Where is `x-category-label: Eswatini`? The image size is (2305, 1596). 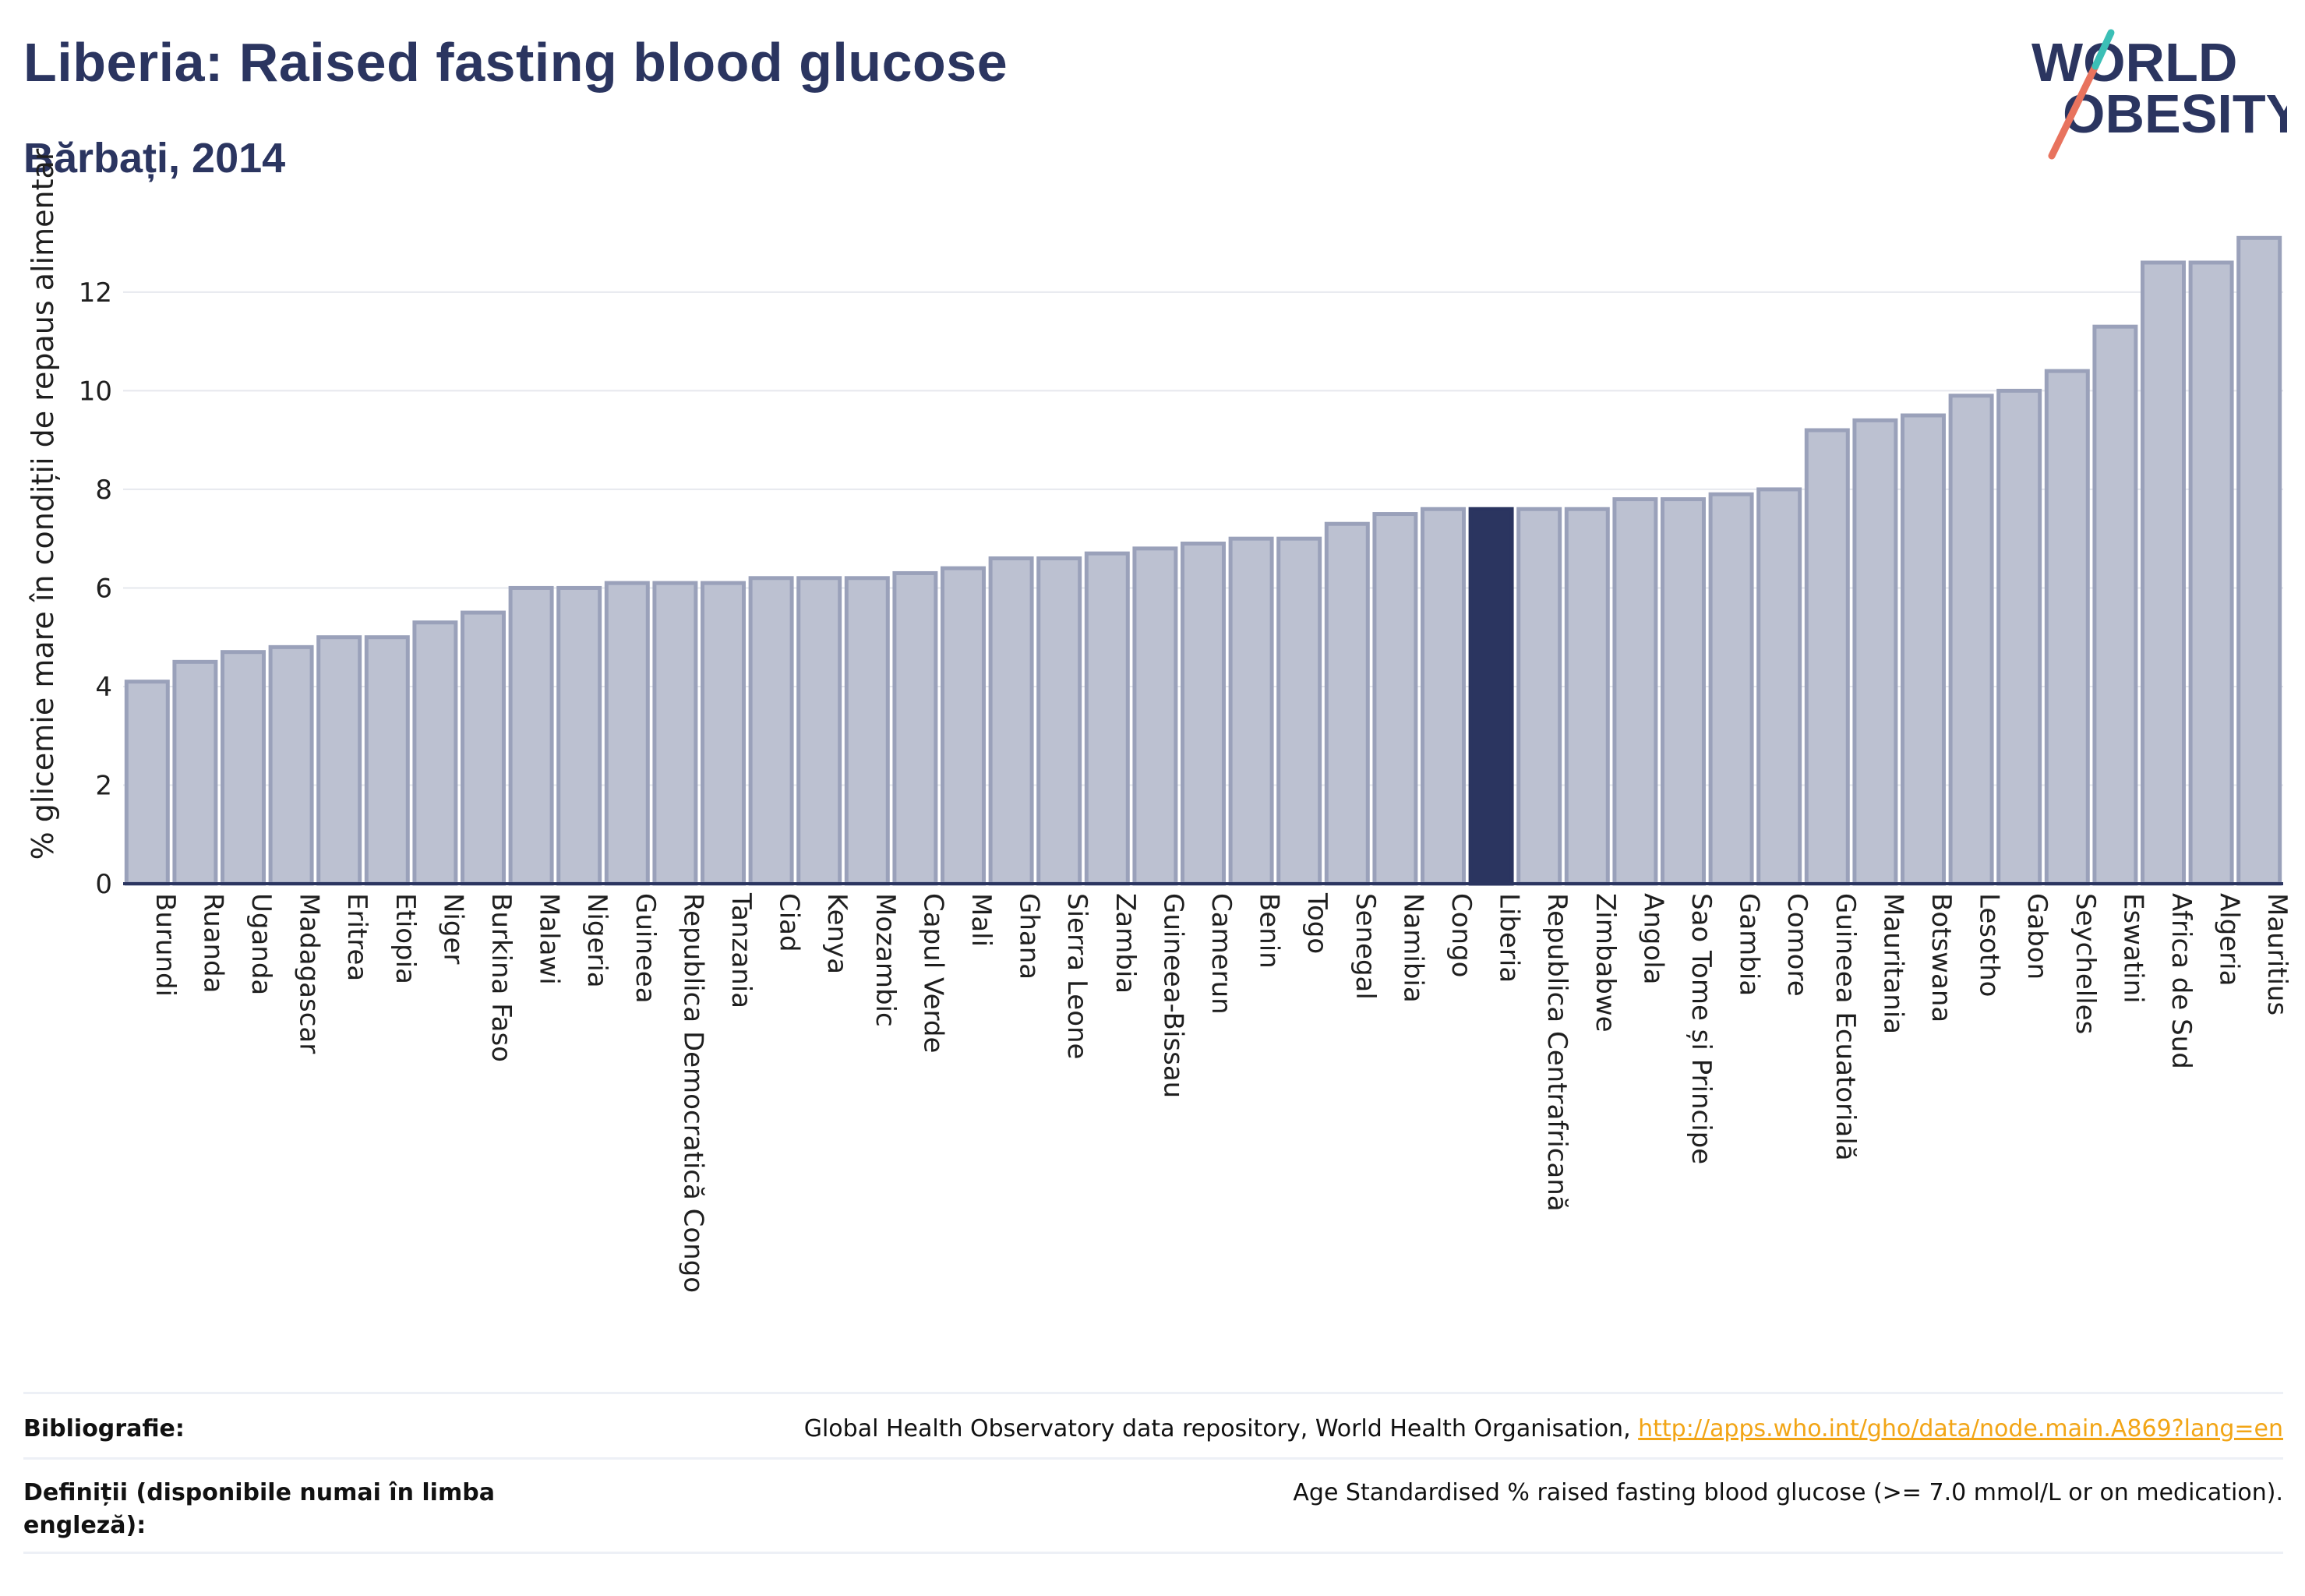 x-category-label: Eswatini is located at coordinates (2132, 948).